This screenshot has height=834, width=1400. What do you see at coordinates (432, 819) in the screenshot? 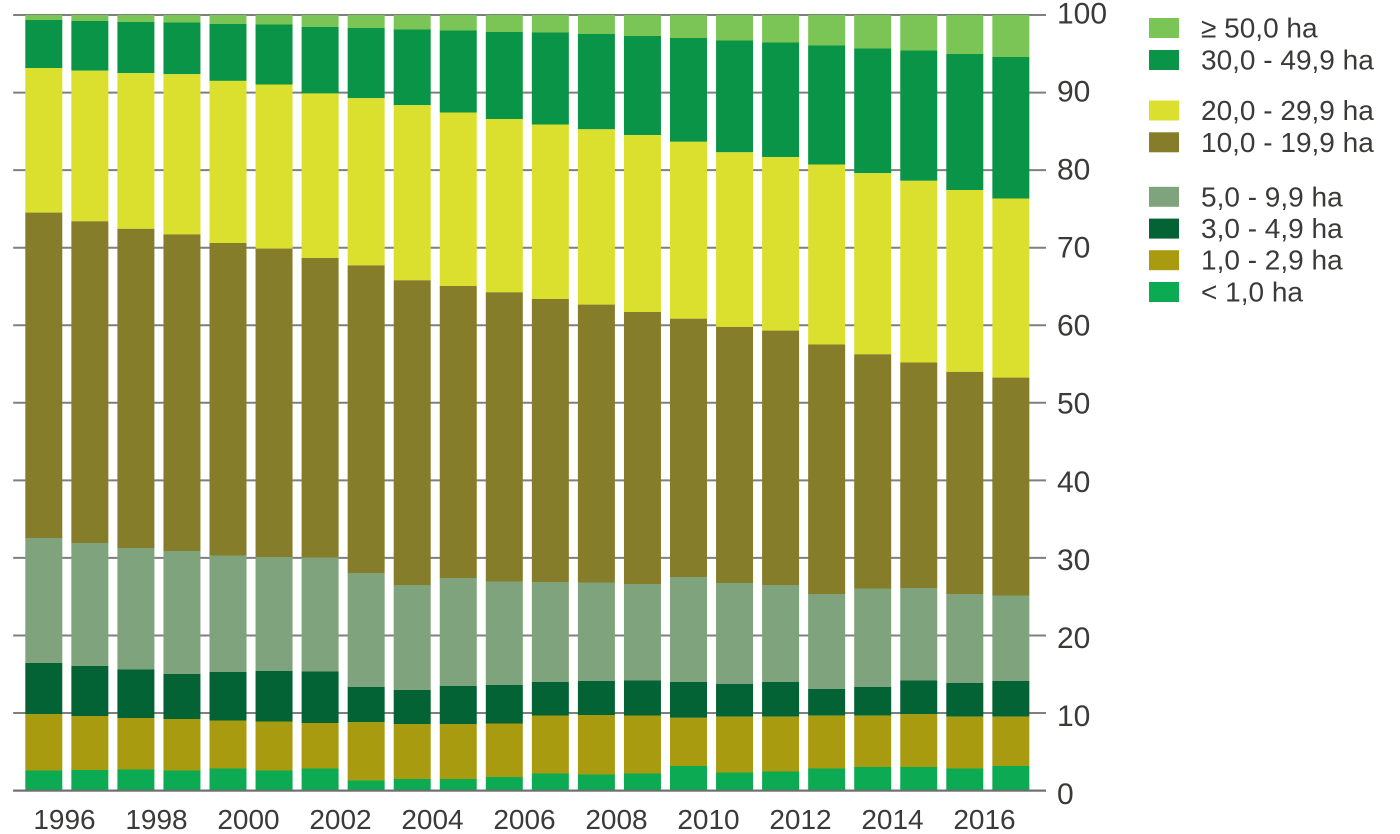
I see `svg-text: 2004` at bounding box center [432, 819].